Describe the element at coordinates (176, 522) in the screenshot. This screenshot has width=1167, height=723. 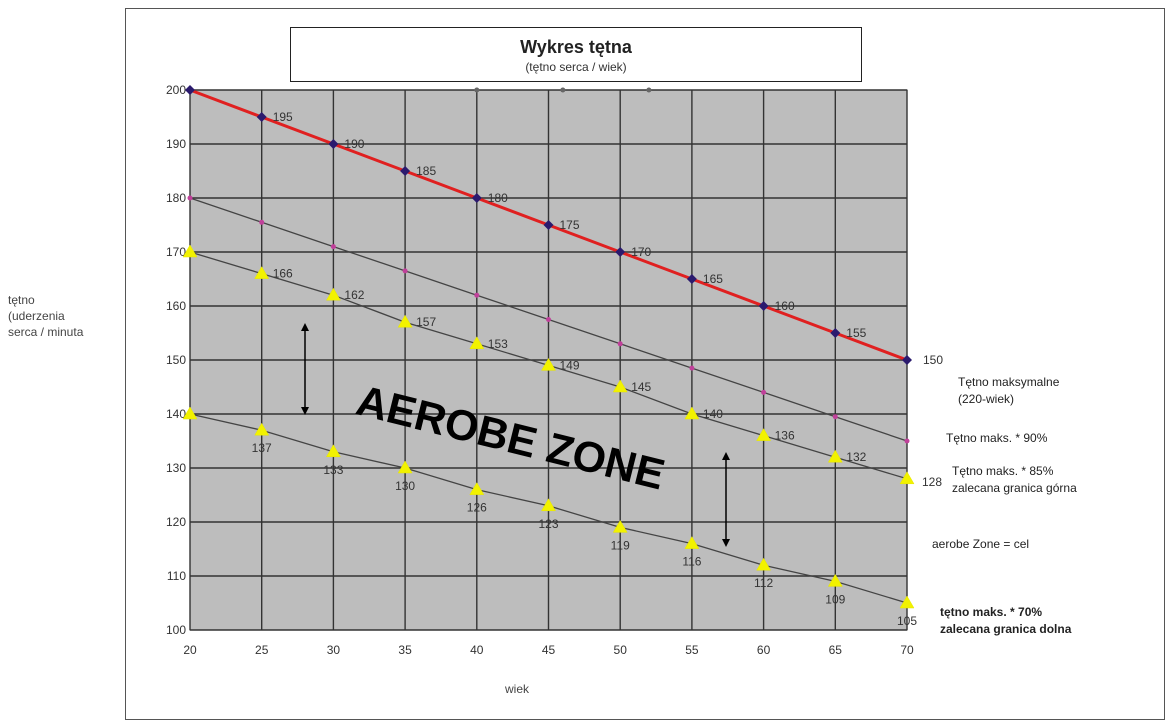
I see `y-tick-label: 120` at that location.